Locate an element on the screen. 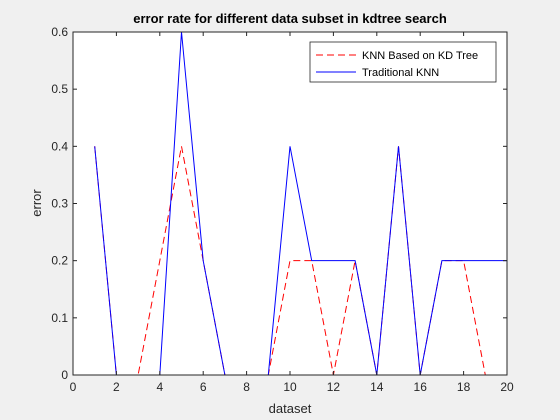 This screenshot has width=560, height=420. x-tick-label: 8 is located at coordinates (246, 387).